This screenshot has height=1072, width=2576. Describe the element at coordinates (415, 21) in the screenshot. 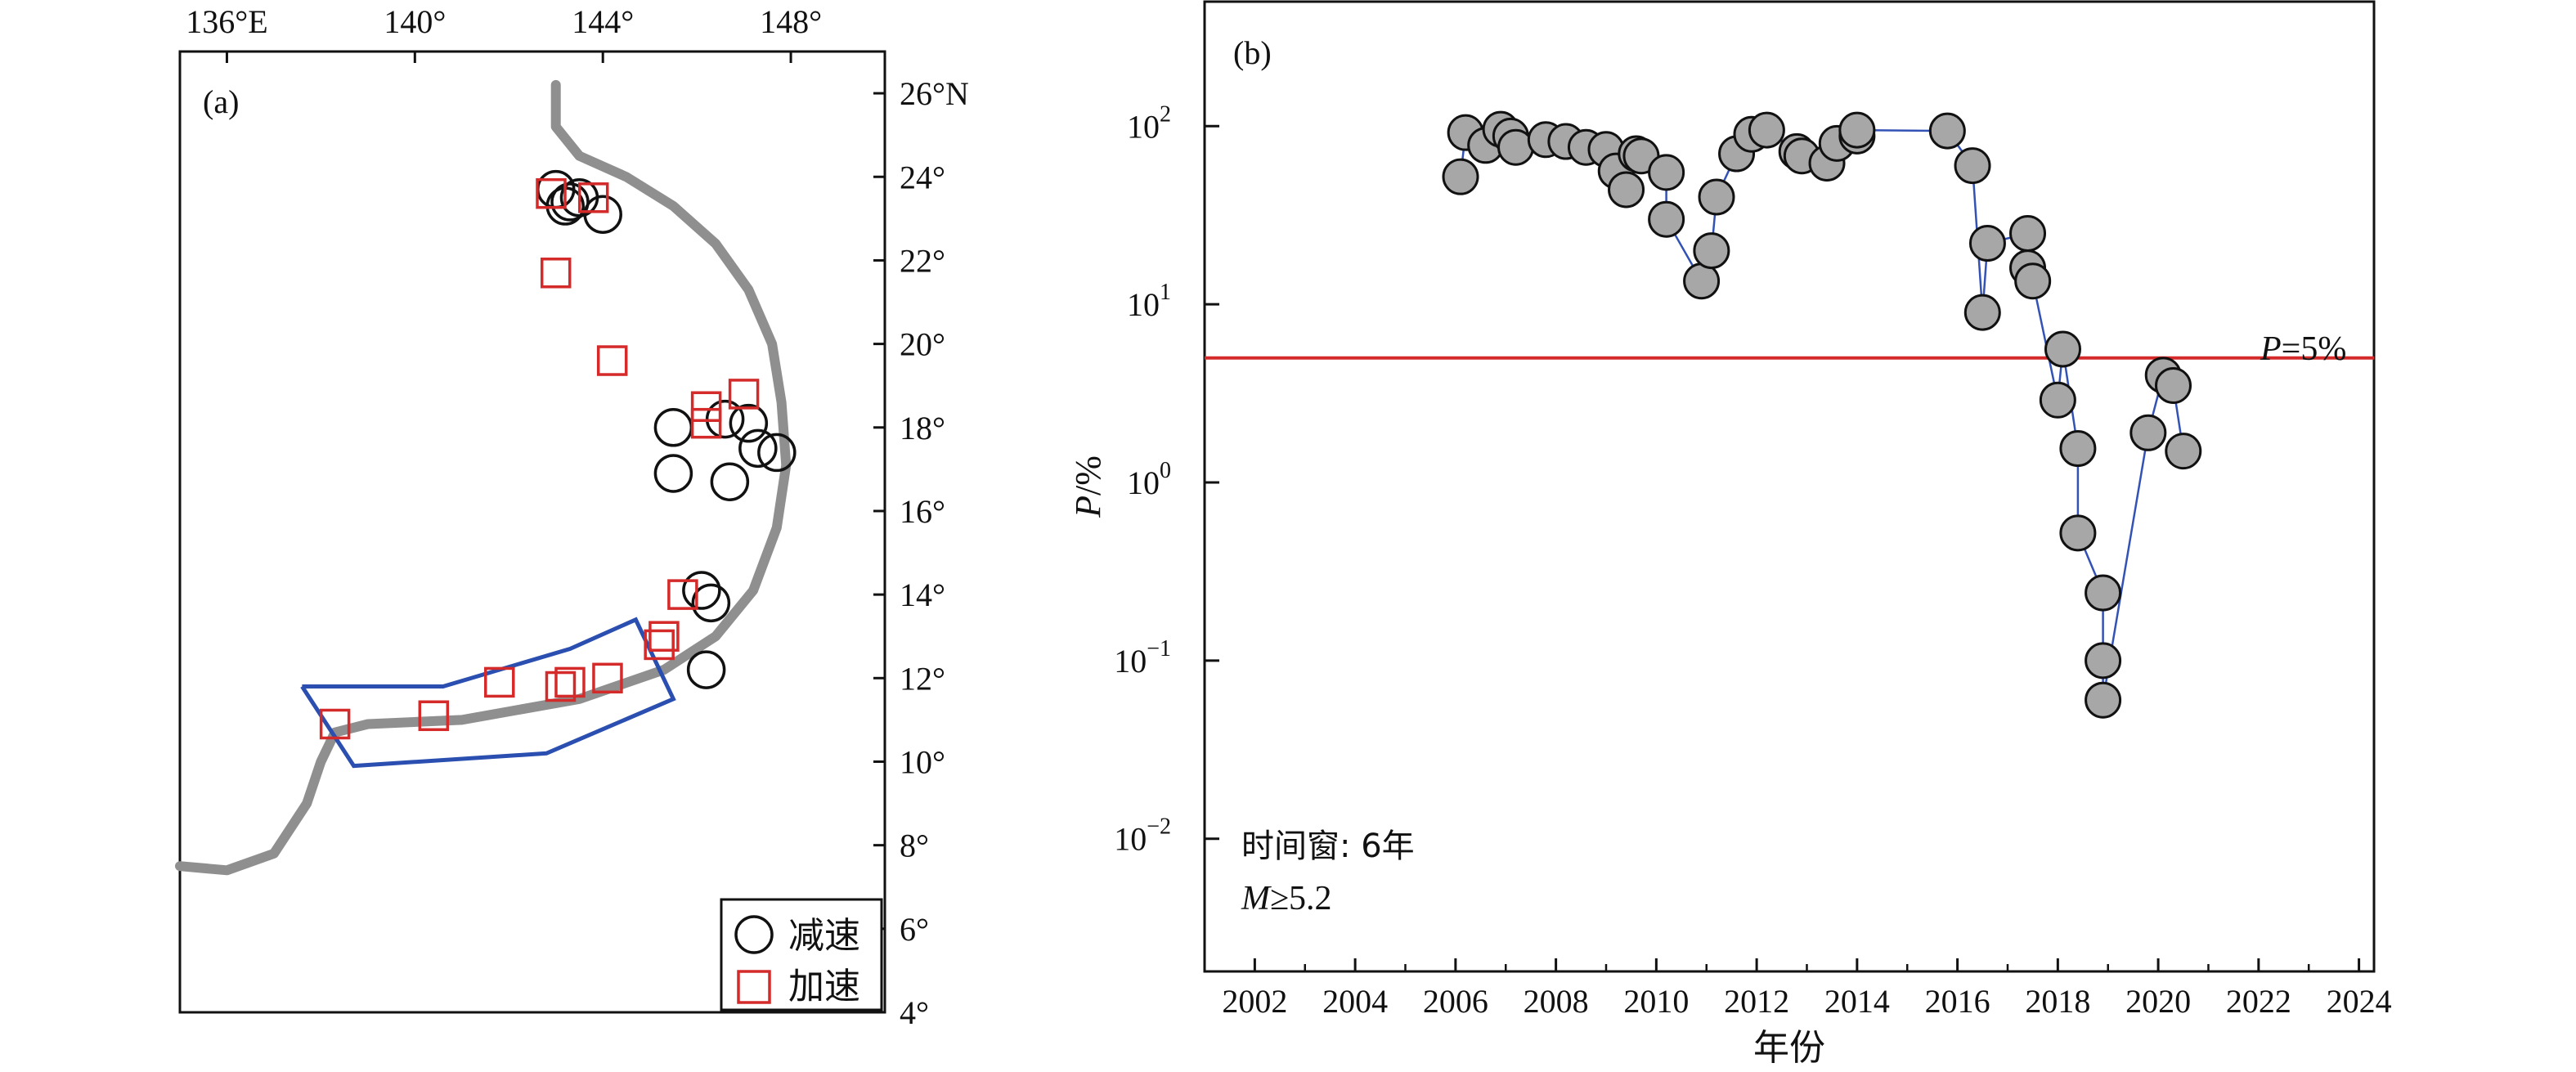

I see `a-x-tick-label: 140°` at that location.